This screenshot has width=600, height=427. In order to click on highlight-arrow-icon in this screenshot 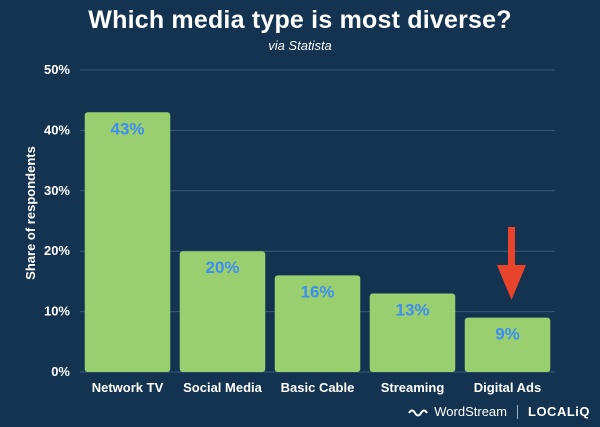, I will do `click(511, 263)`.